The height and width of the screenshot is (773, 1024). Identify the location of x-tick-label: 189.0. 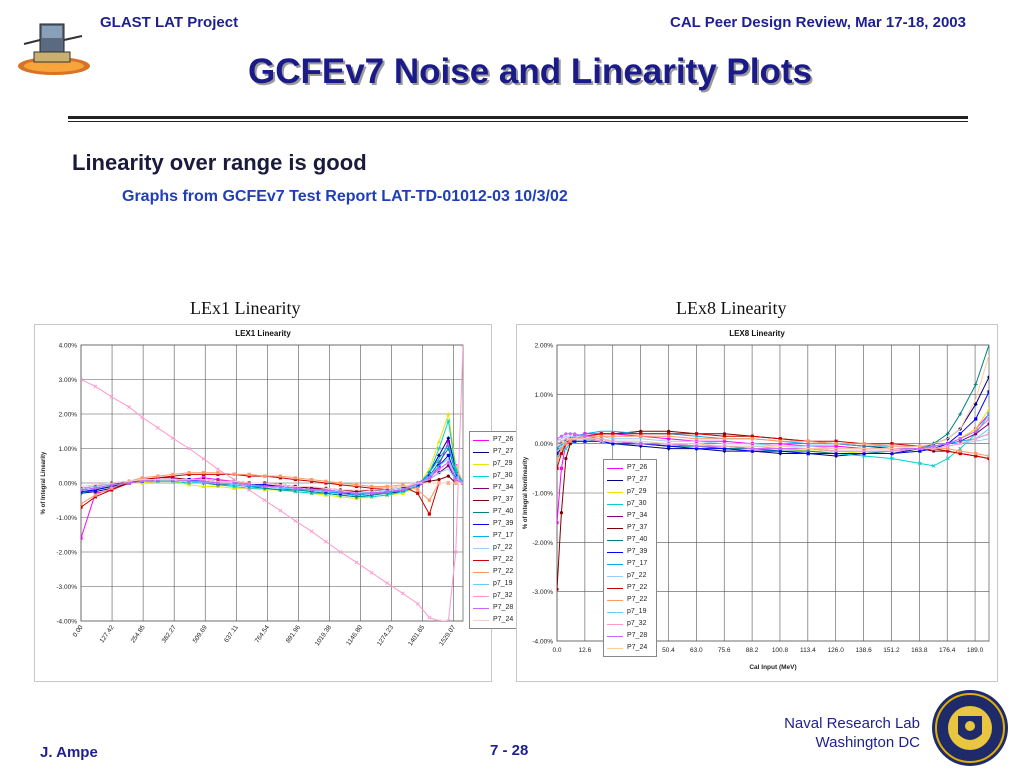
(975, 650).